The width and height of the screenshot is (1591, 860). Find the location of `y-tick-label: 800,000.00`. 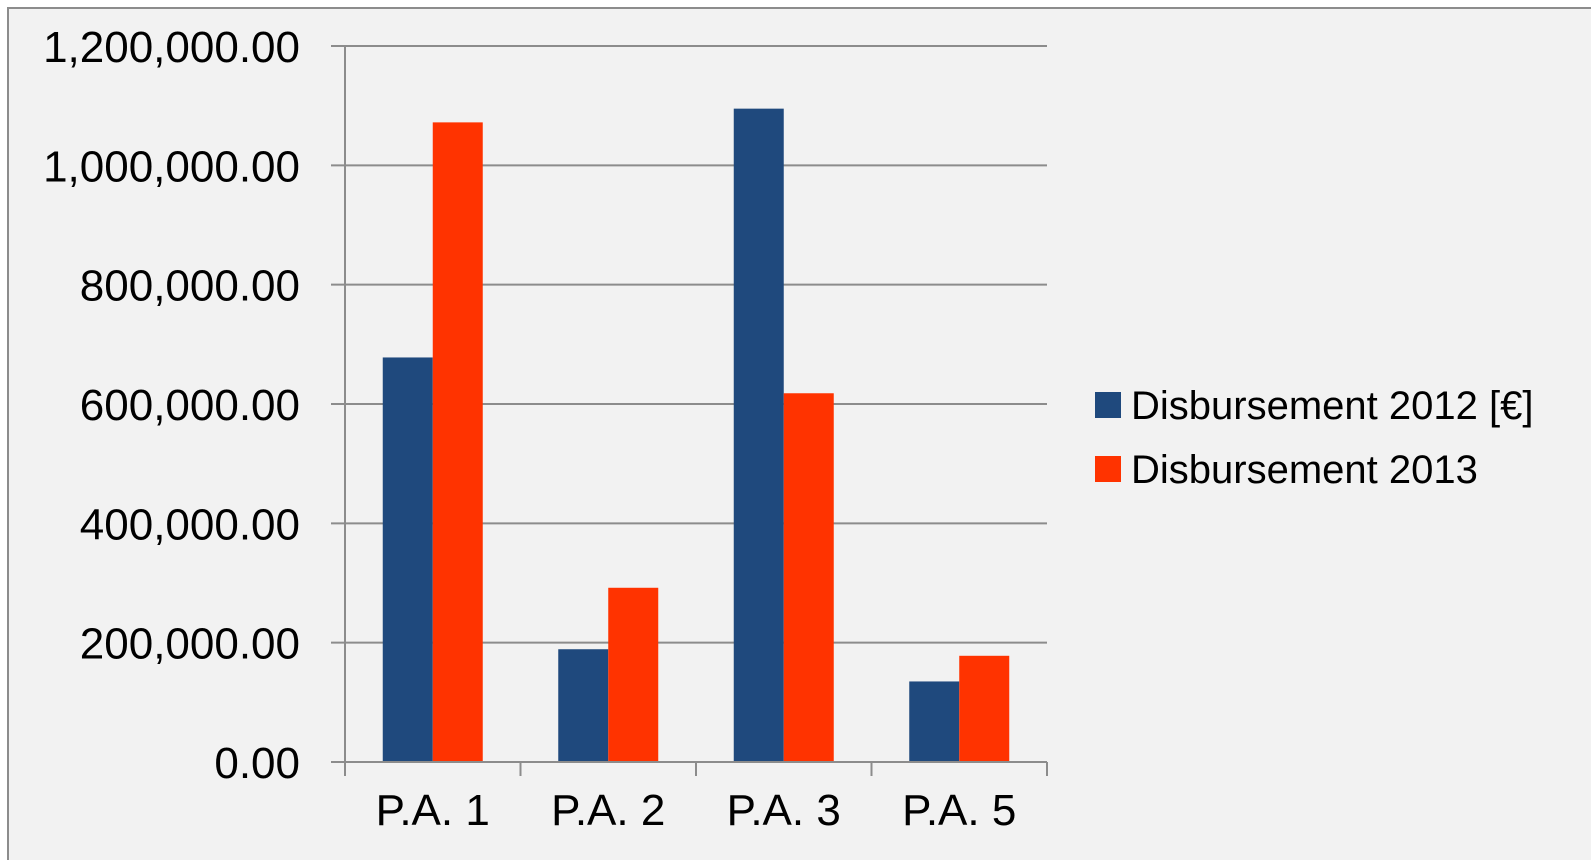

y-tick-label: 800,000.00 is located at coordinates (190, 286).